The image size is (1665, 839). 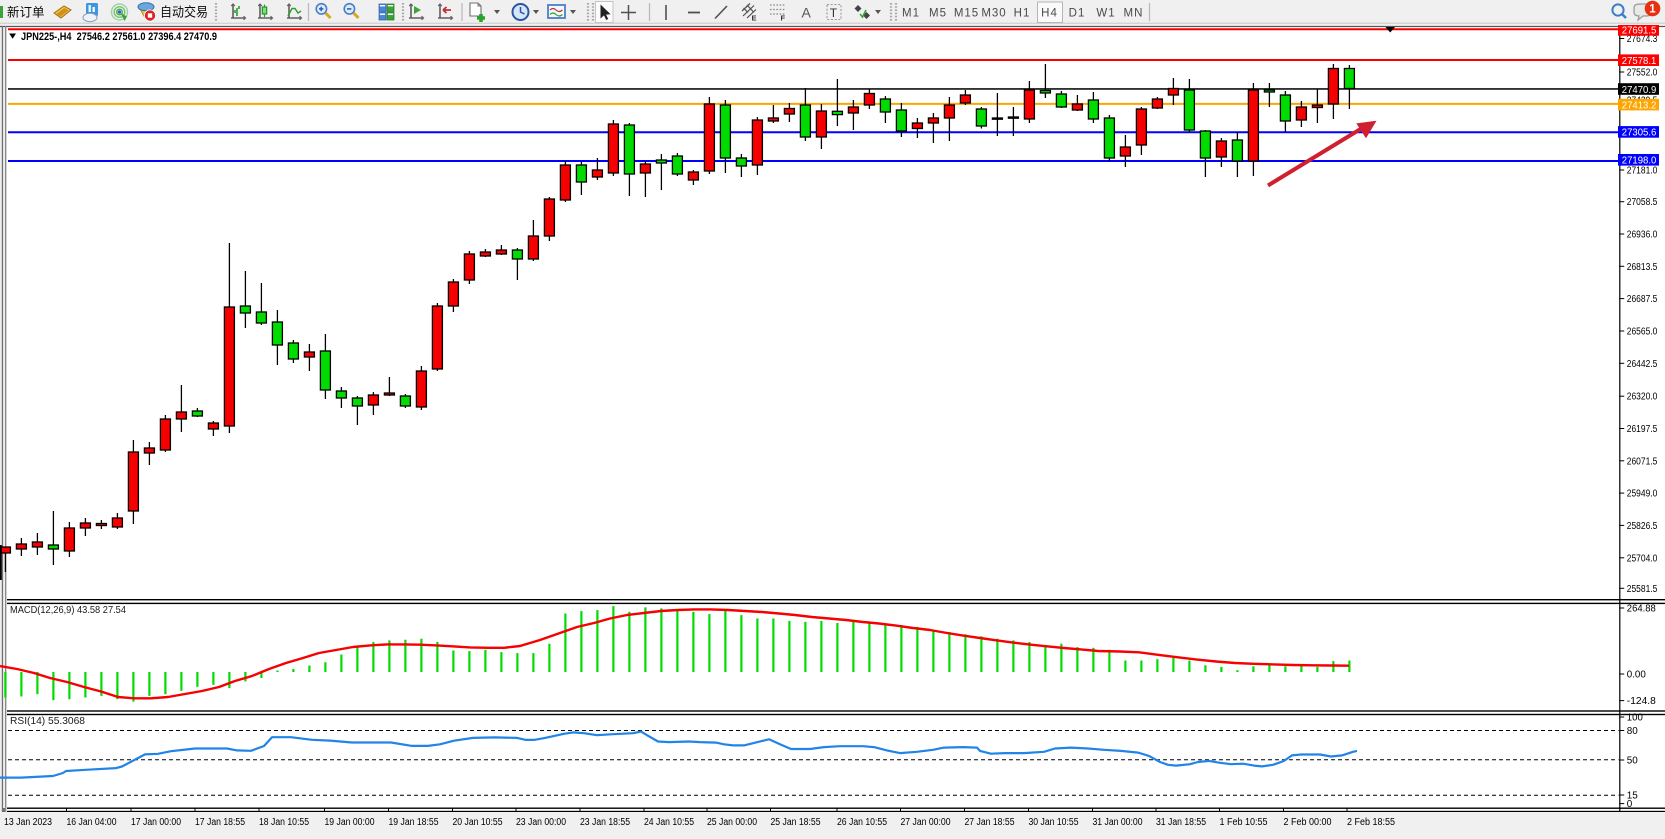 I want to click on svg-text: M30, so click(x=993, y=14).